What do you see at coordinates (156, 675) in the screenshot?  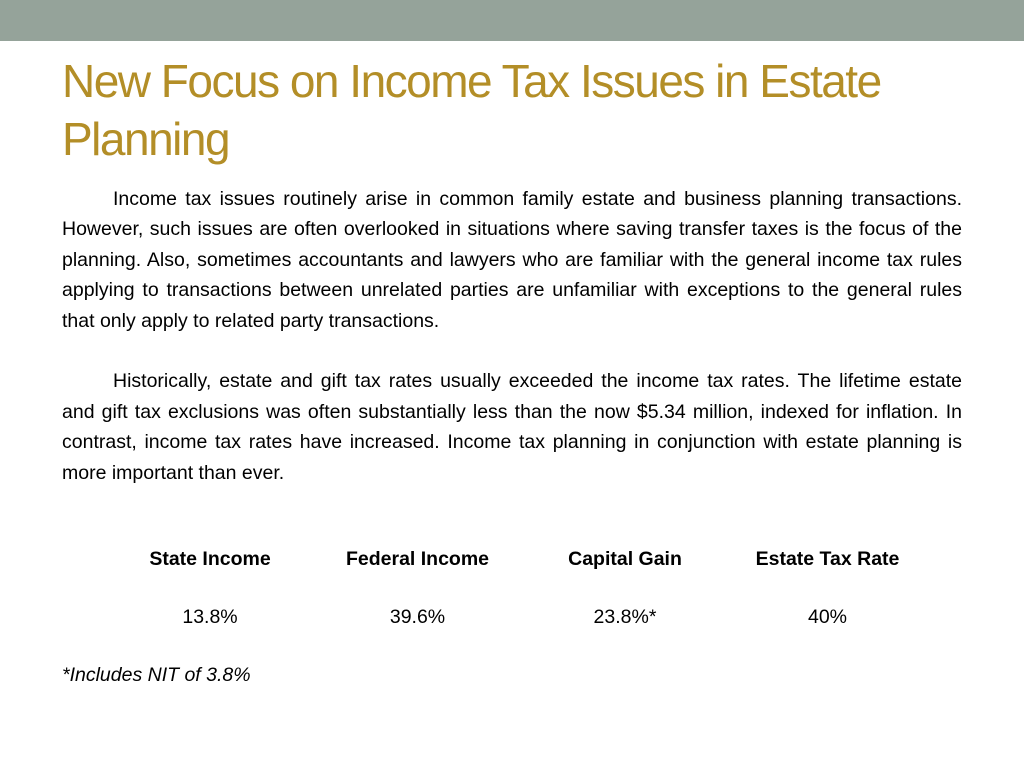 I see `footnote-nit: *Includes NIT of 3.8%` at bounding box center [156, 675].